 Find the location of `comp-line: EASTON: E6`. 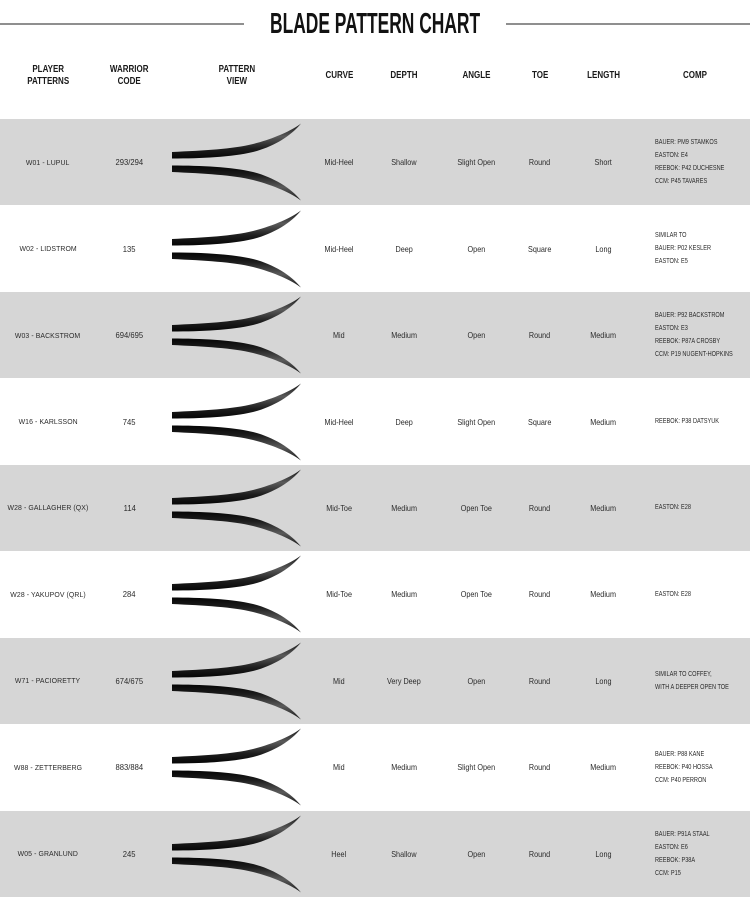

comp-line: EASTON: E6 is located at coordinates (671, 847).